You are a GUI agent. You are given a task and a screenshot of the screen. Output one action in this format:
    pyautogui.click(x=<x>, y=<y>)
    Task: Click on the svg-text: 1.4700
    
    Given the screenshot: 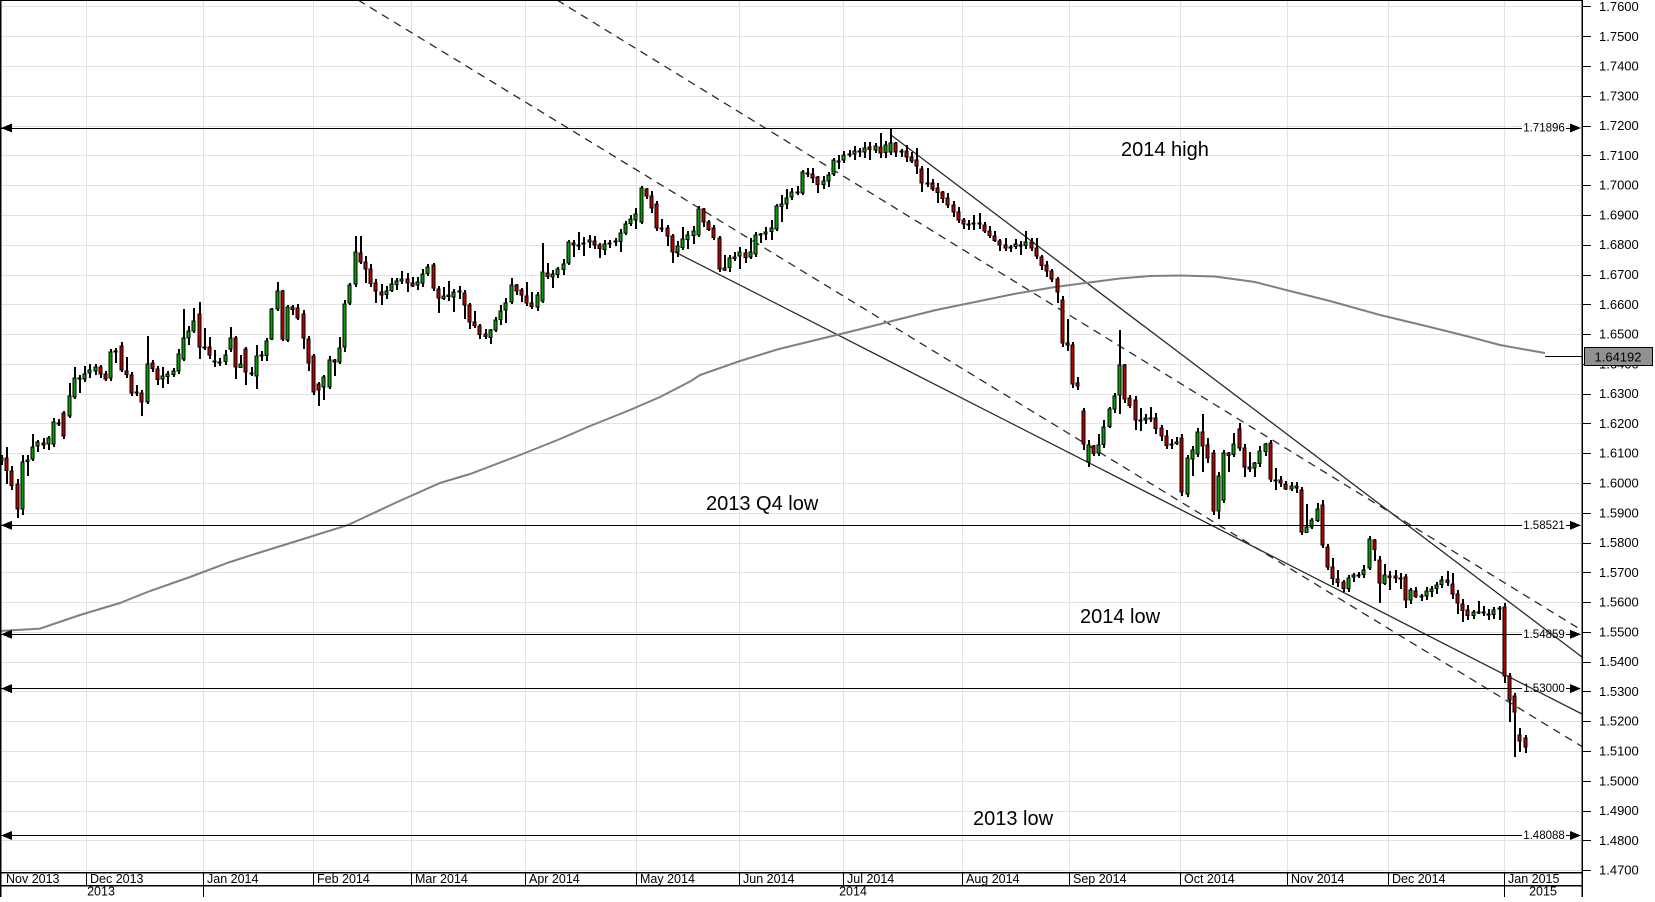 What is the action you would take?
    pyautogui.click(x=1619, y=870)
    